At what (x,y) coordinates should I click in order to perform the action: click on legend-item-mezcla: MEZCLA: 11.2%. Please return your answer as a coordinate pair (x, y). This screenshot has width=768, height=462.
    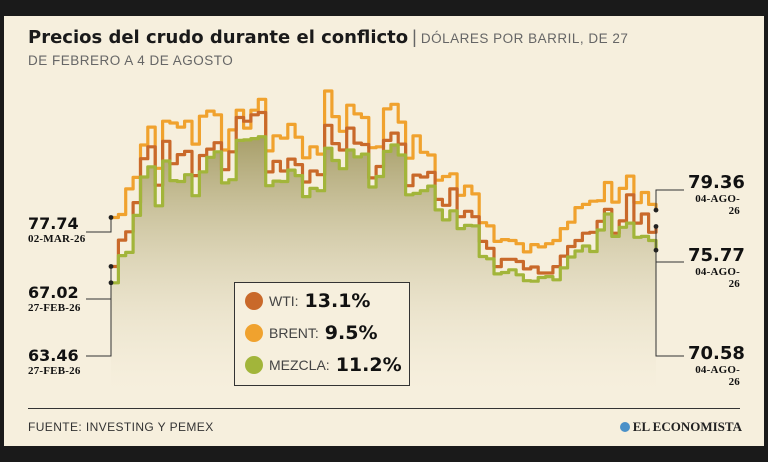
    Looking at the image, I should click on (323, 365).